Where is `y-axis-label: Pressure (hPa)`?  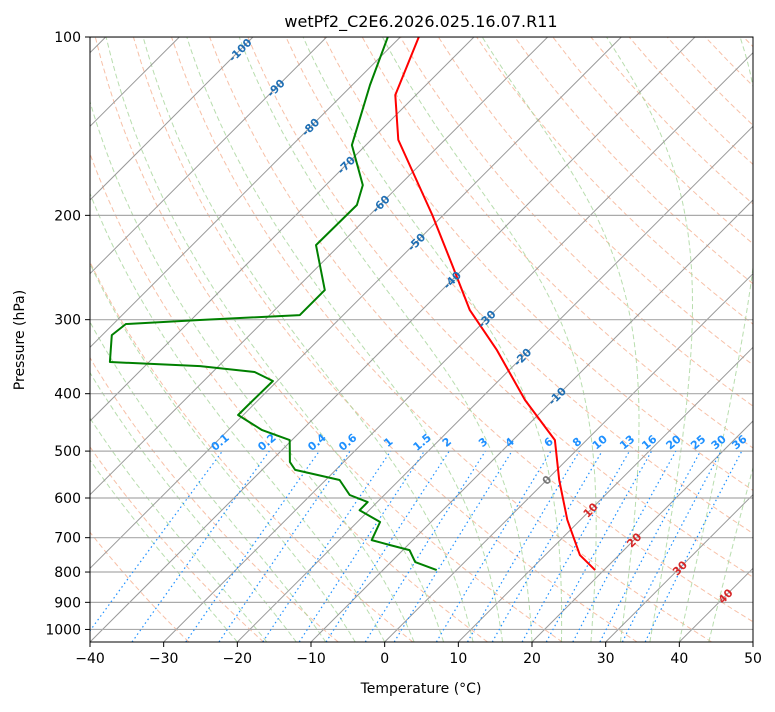 y-axis-label: Pressure (hPa) is located at coordinates (20, 340).